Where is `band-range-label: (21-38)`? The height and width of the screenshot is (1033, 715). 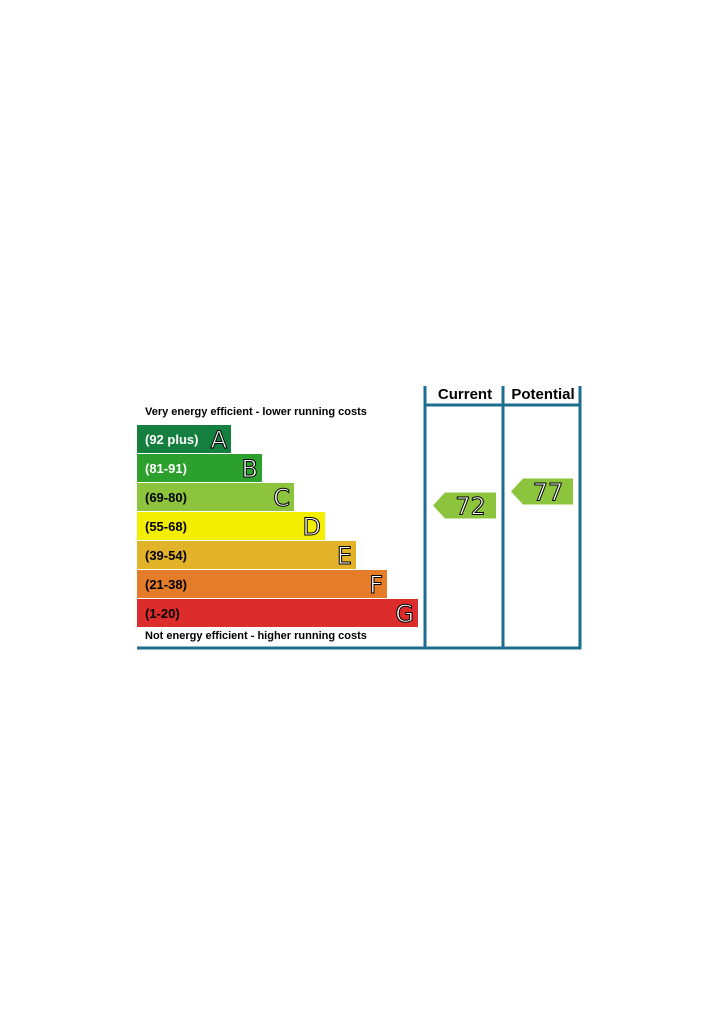 band-range-label: (21-38) is located at coordinates (166, 584).